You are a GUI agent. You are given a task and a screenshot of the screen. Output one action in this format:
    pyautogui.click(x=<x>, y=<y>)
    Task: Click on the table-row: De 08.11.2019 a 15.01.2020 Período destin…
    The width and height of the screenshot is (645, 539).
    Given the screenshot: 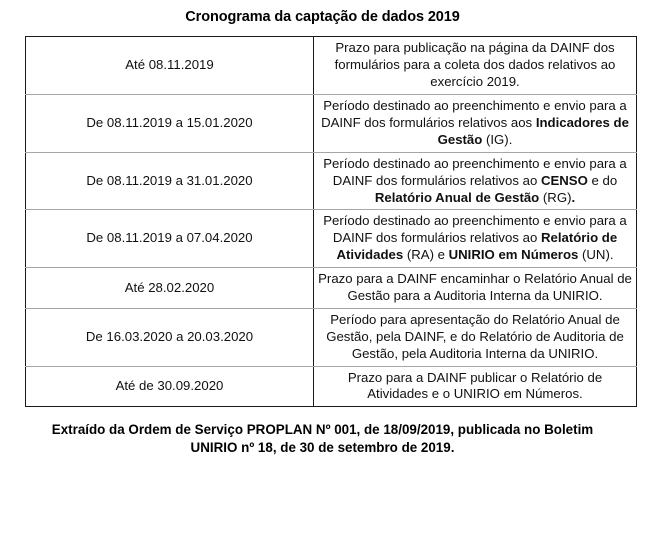 What is the action you would take?
    pyautogui.click(x=331, y=123)
    